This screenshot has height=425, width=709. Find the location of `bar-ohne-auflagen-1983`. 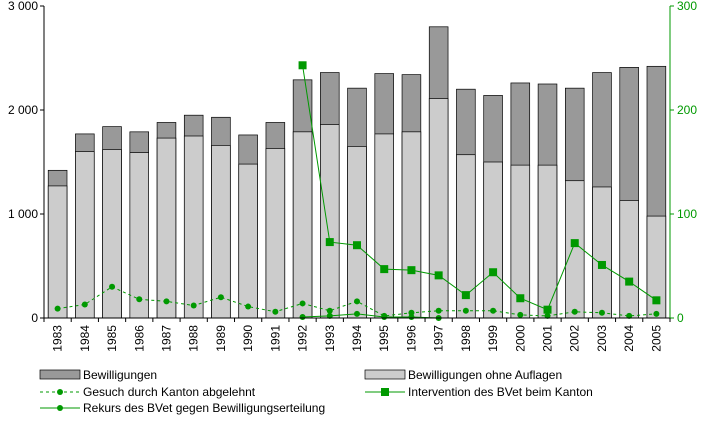

bar-ohne-auflagen-1983 is located at coordinates (57, 252).